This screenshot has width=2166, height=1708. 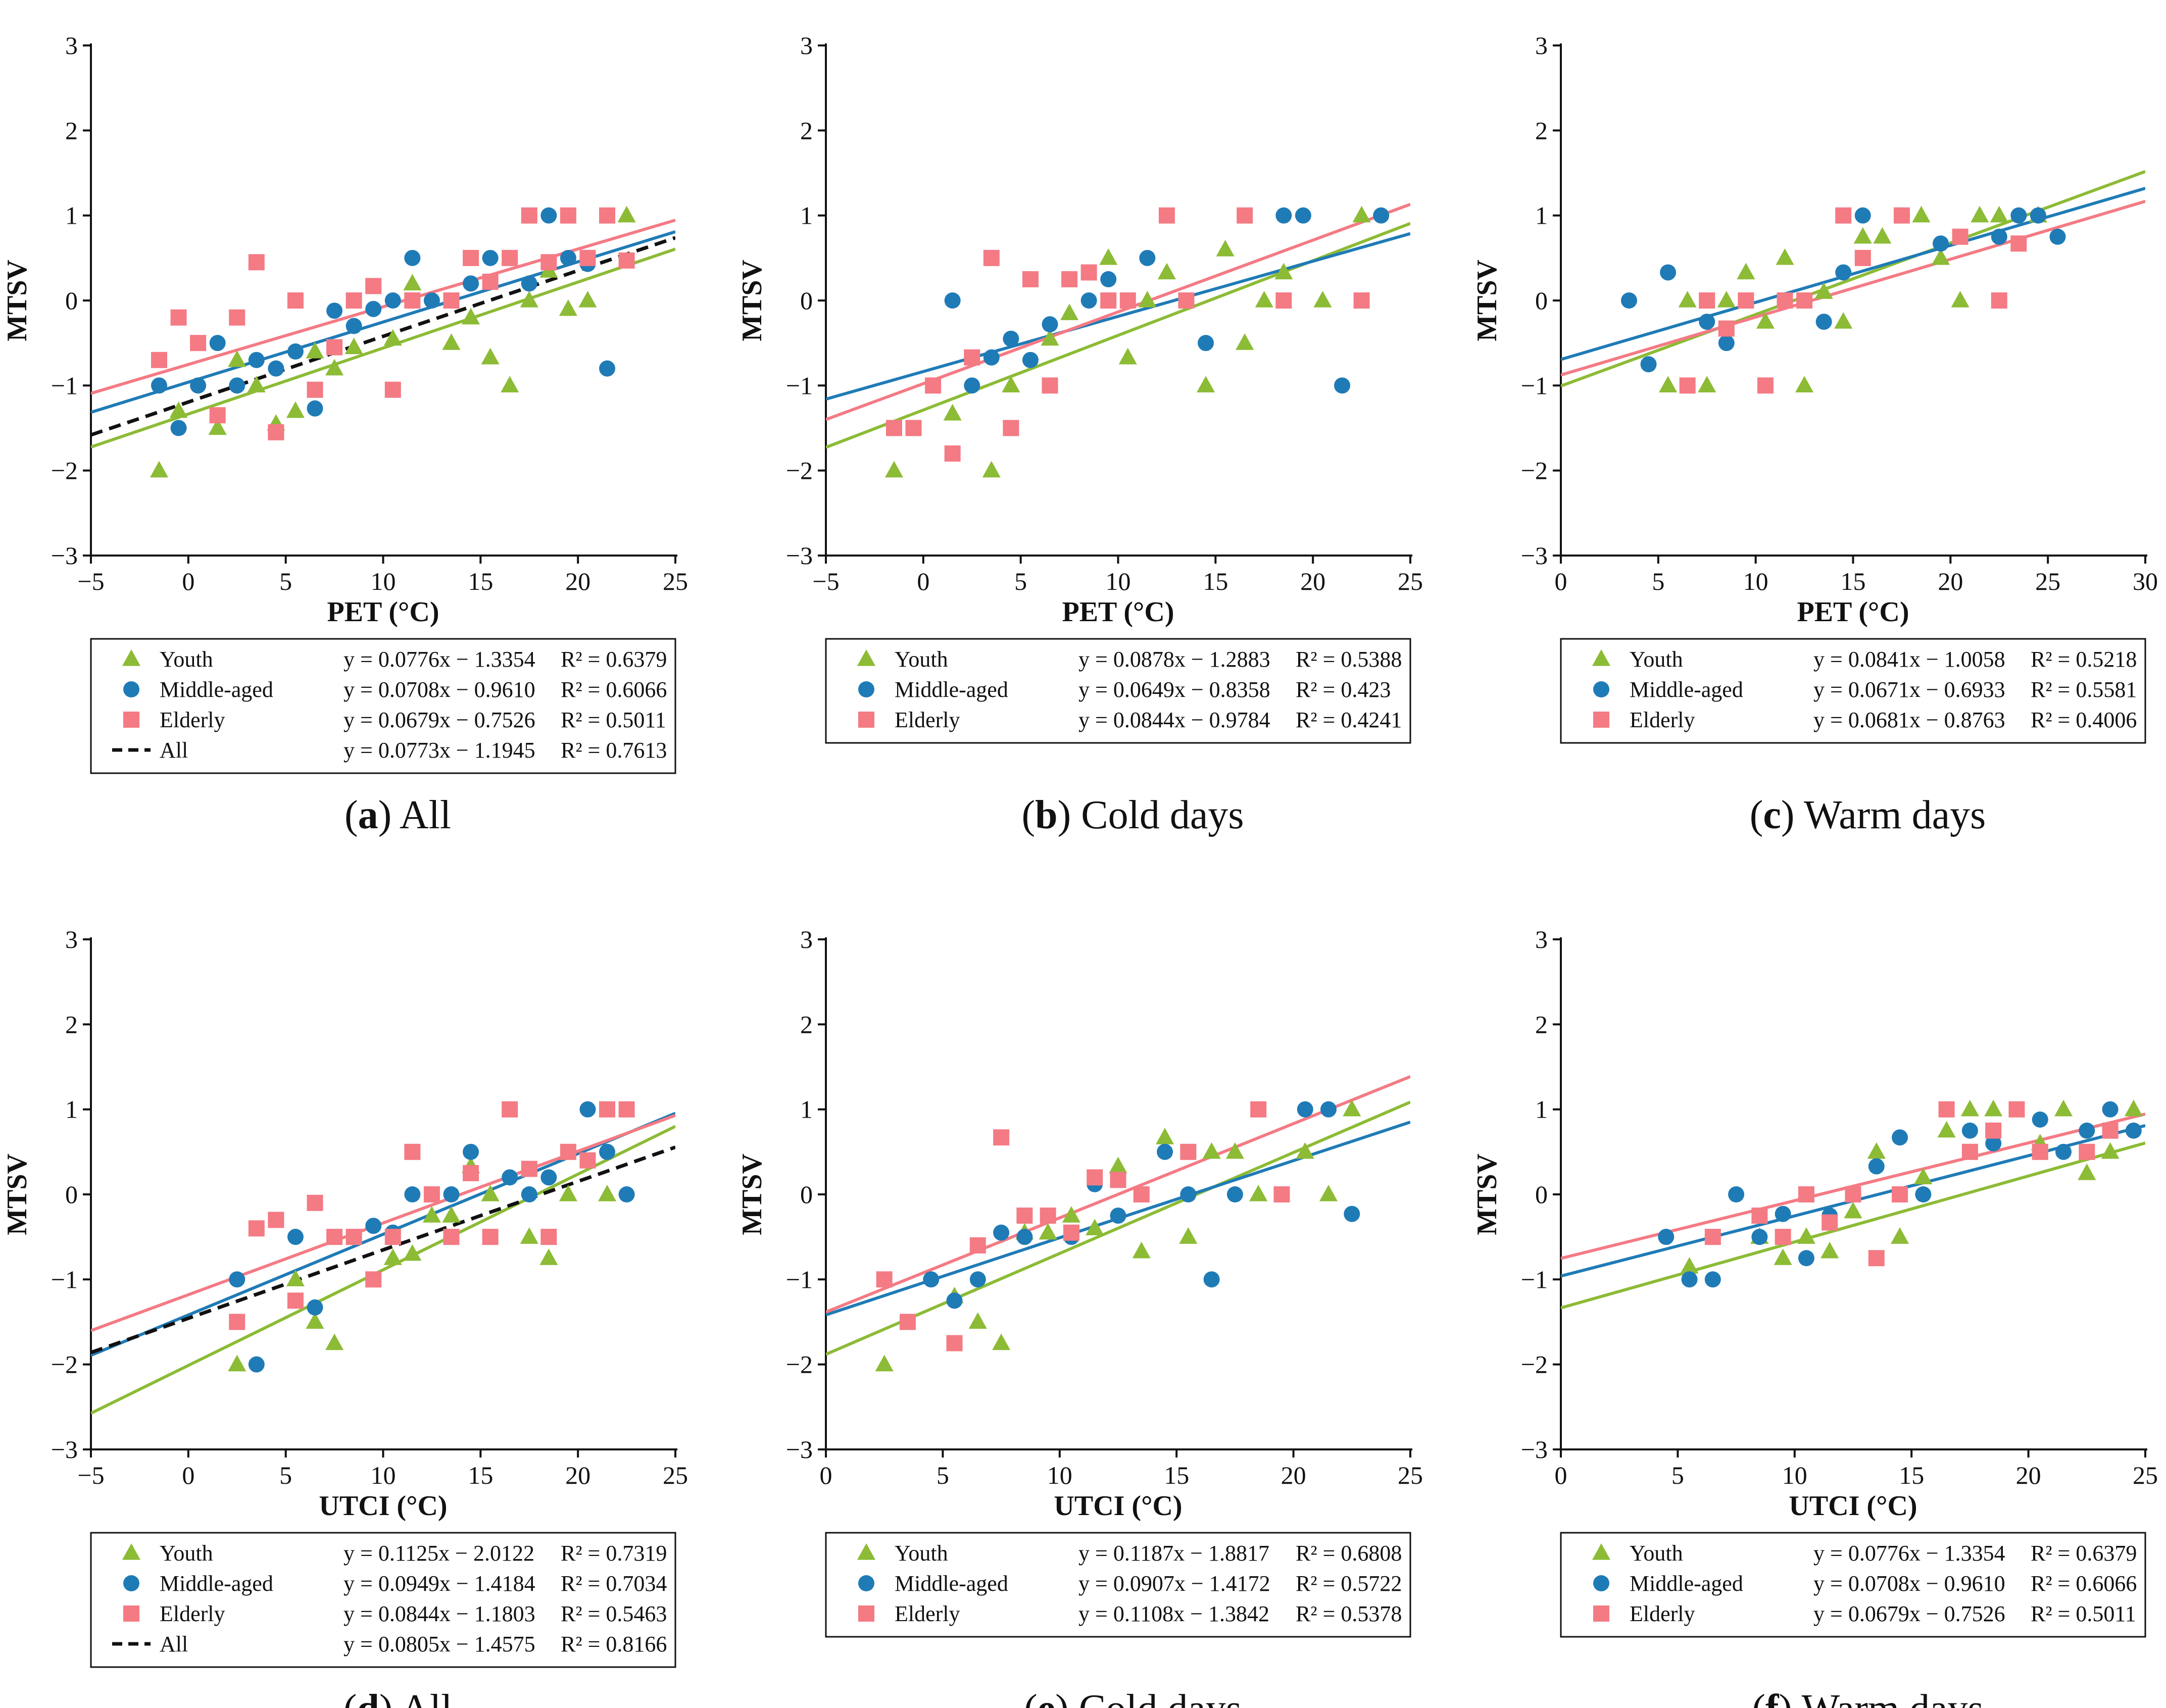 I want to click on fit-lines, so click(x=1118, y=326).